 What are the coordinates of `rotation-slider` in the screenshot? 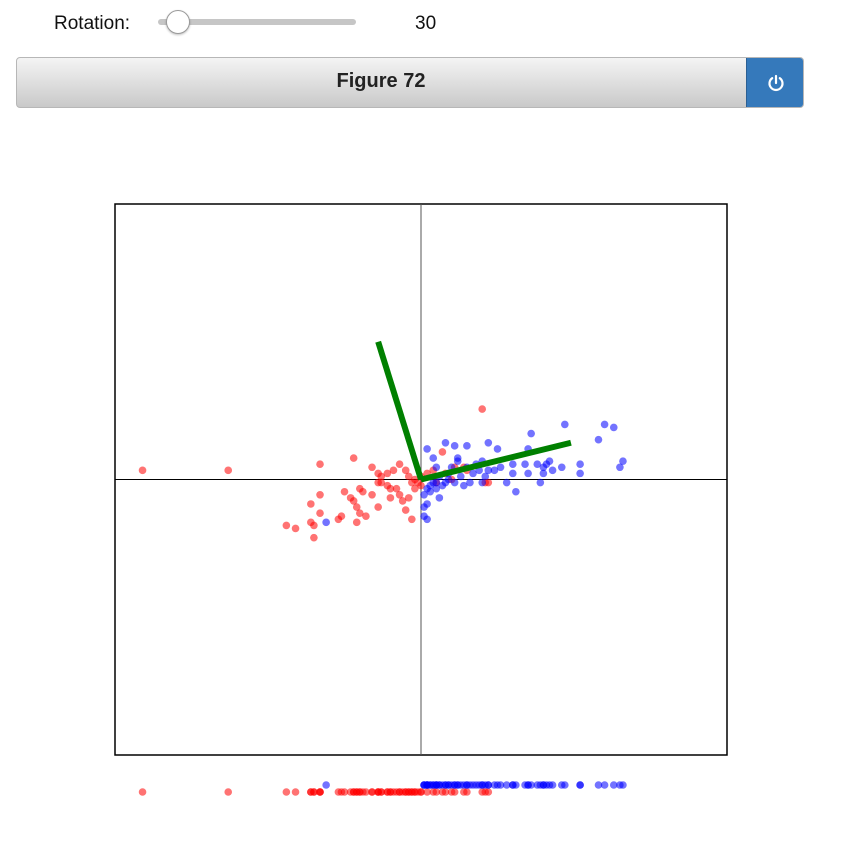 It's located at (257, 23).